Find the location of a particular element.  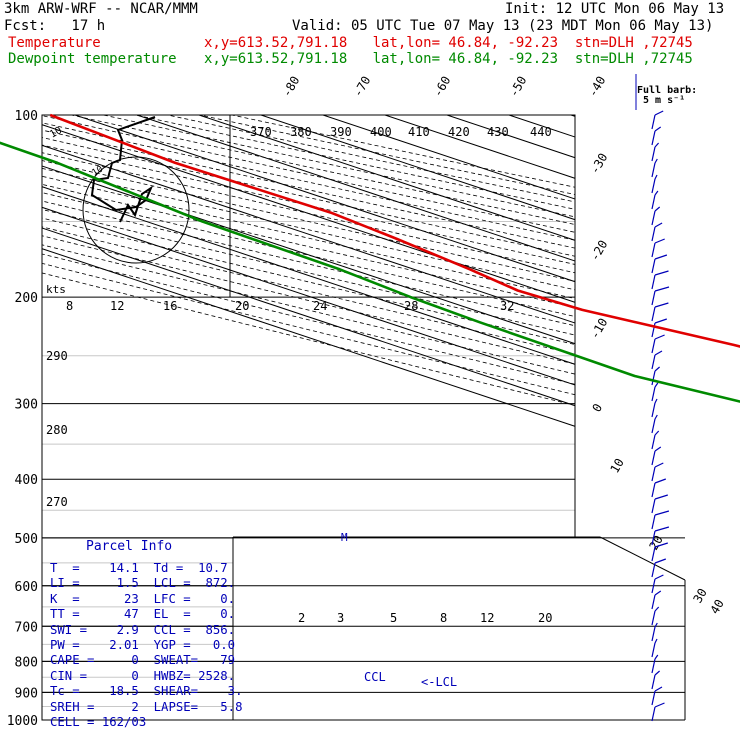

pressure-label-800: 800 is located at coordinates (26, 662).